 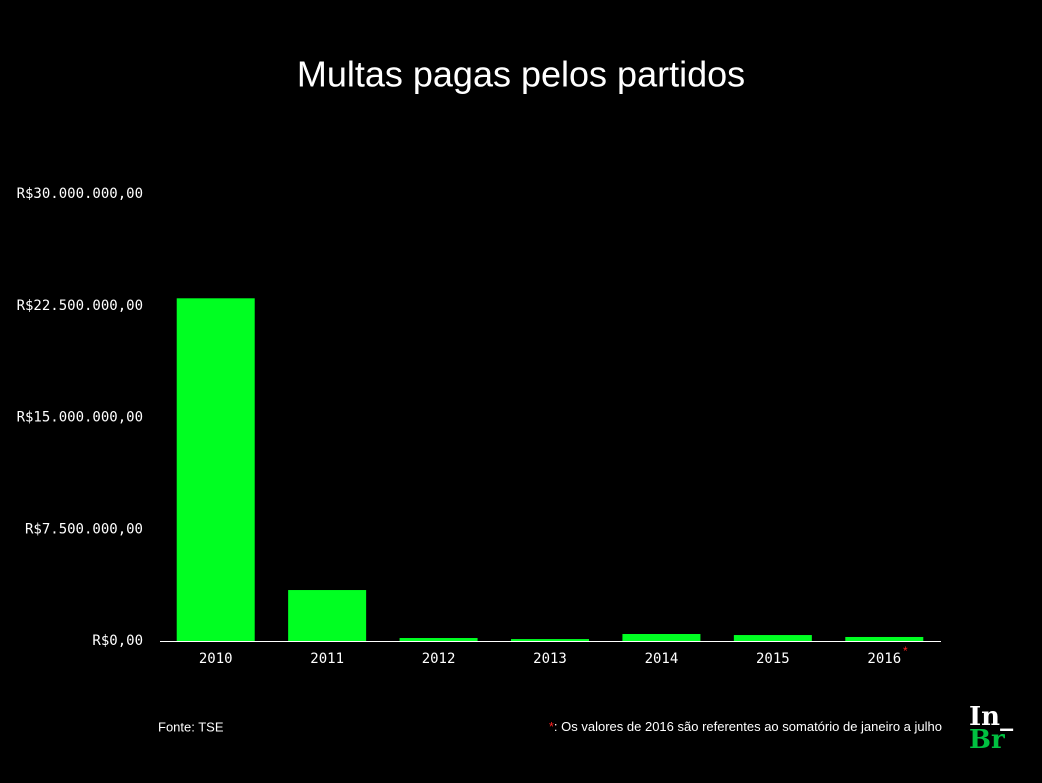 What do you see at coordinates (191, 726) in the screenshot?
I see `source: Fonte: TSE` at bounding box center [191, 726].